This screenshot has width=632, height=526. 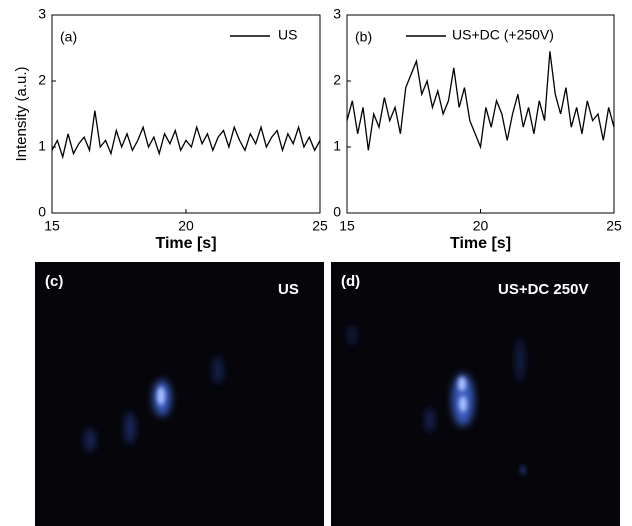 What do you see at coordinates (363, 37) in the screenshot?
I see `panel-label: (b)` at bounding box center [363, 37].